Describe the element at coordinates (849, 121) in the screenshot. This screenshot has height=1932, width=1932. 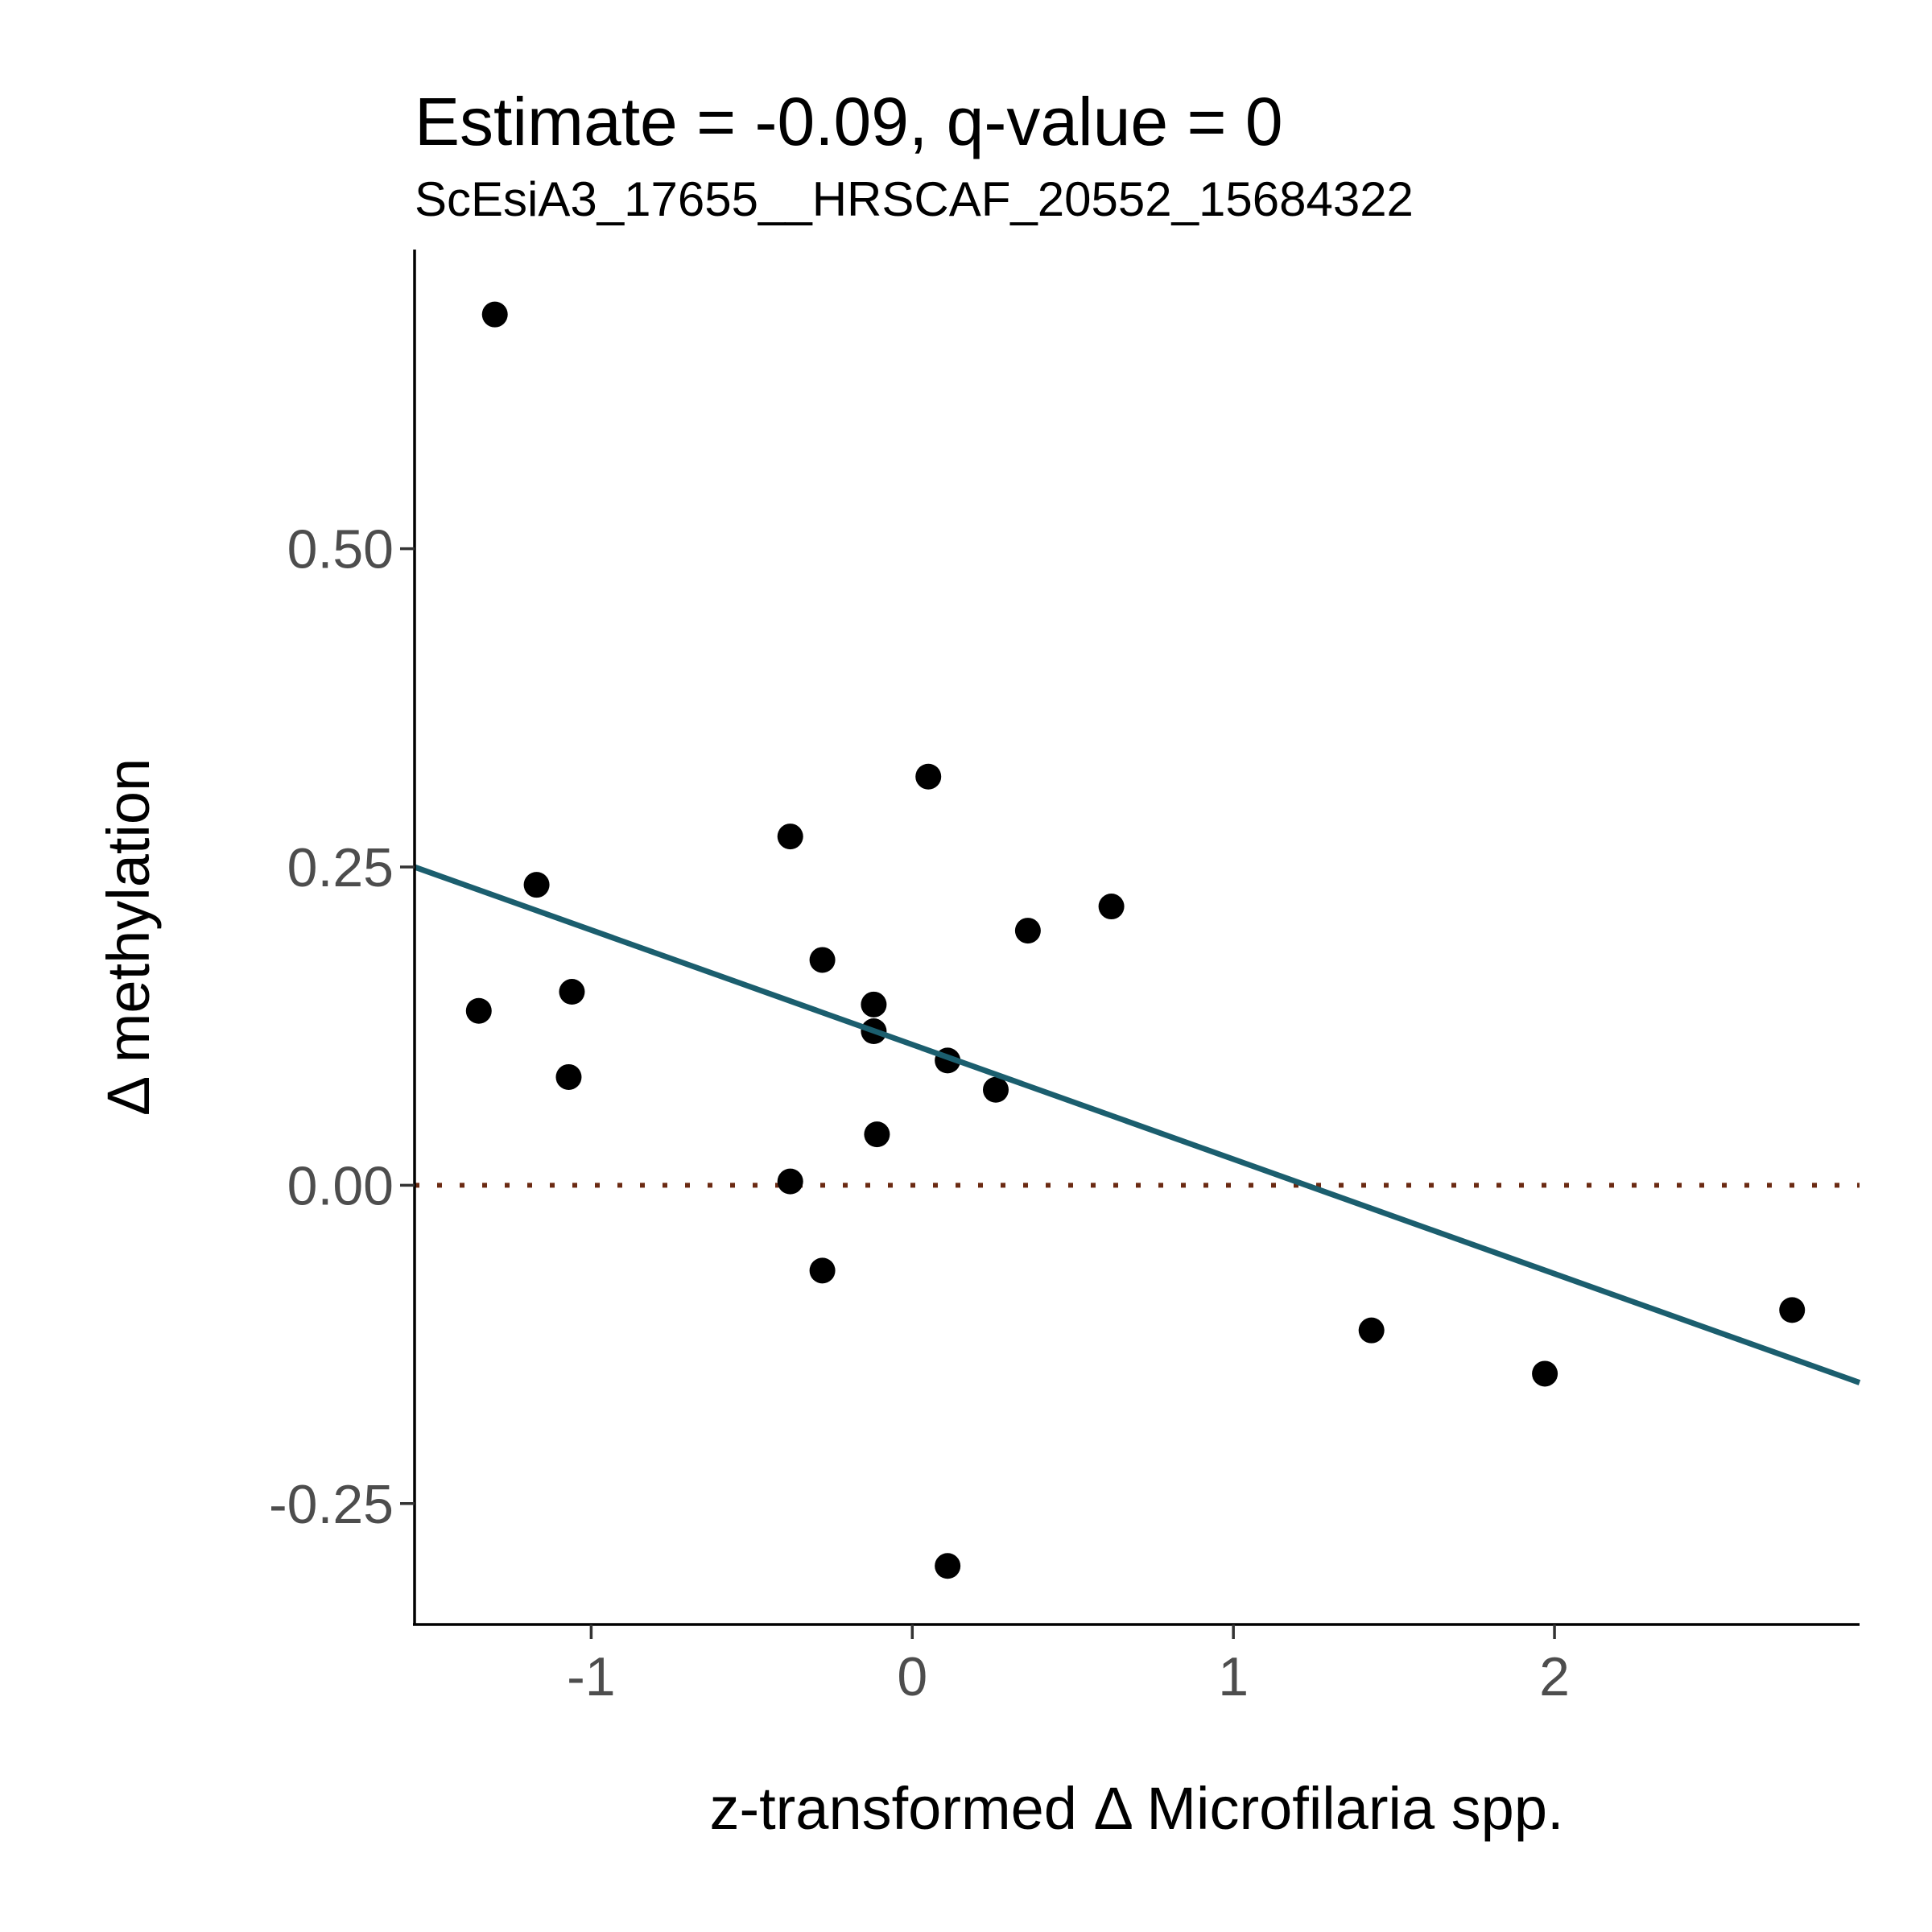
I see `chart-title: Estimate = -0.09, q-value = 0` at that location.